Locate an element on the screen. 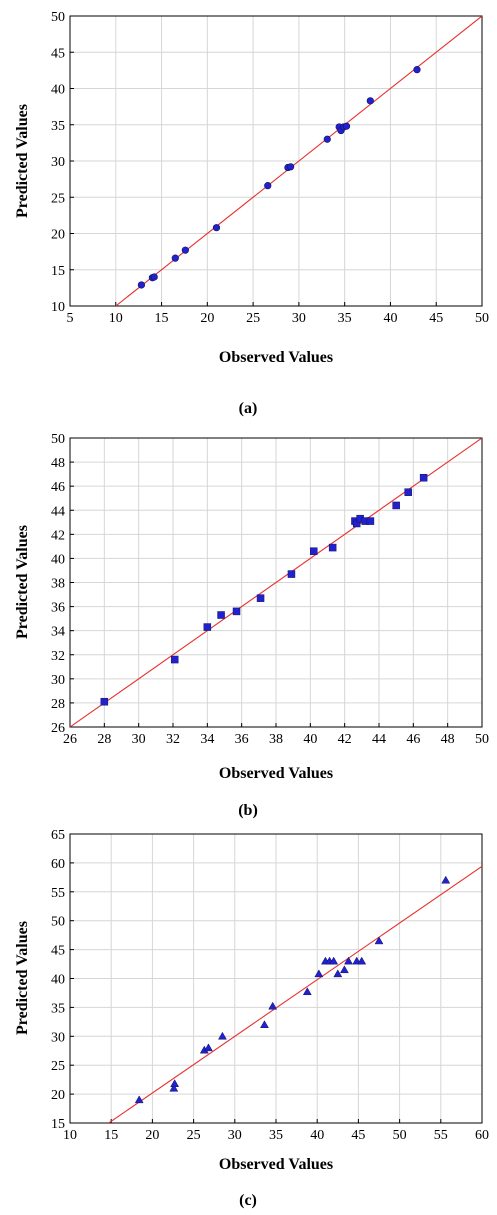  x-tick-label: 10 is located at coordinates (116, 318).